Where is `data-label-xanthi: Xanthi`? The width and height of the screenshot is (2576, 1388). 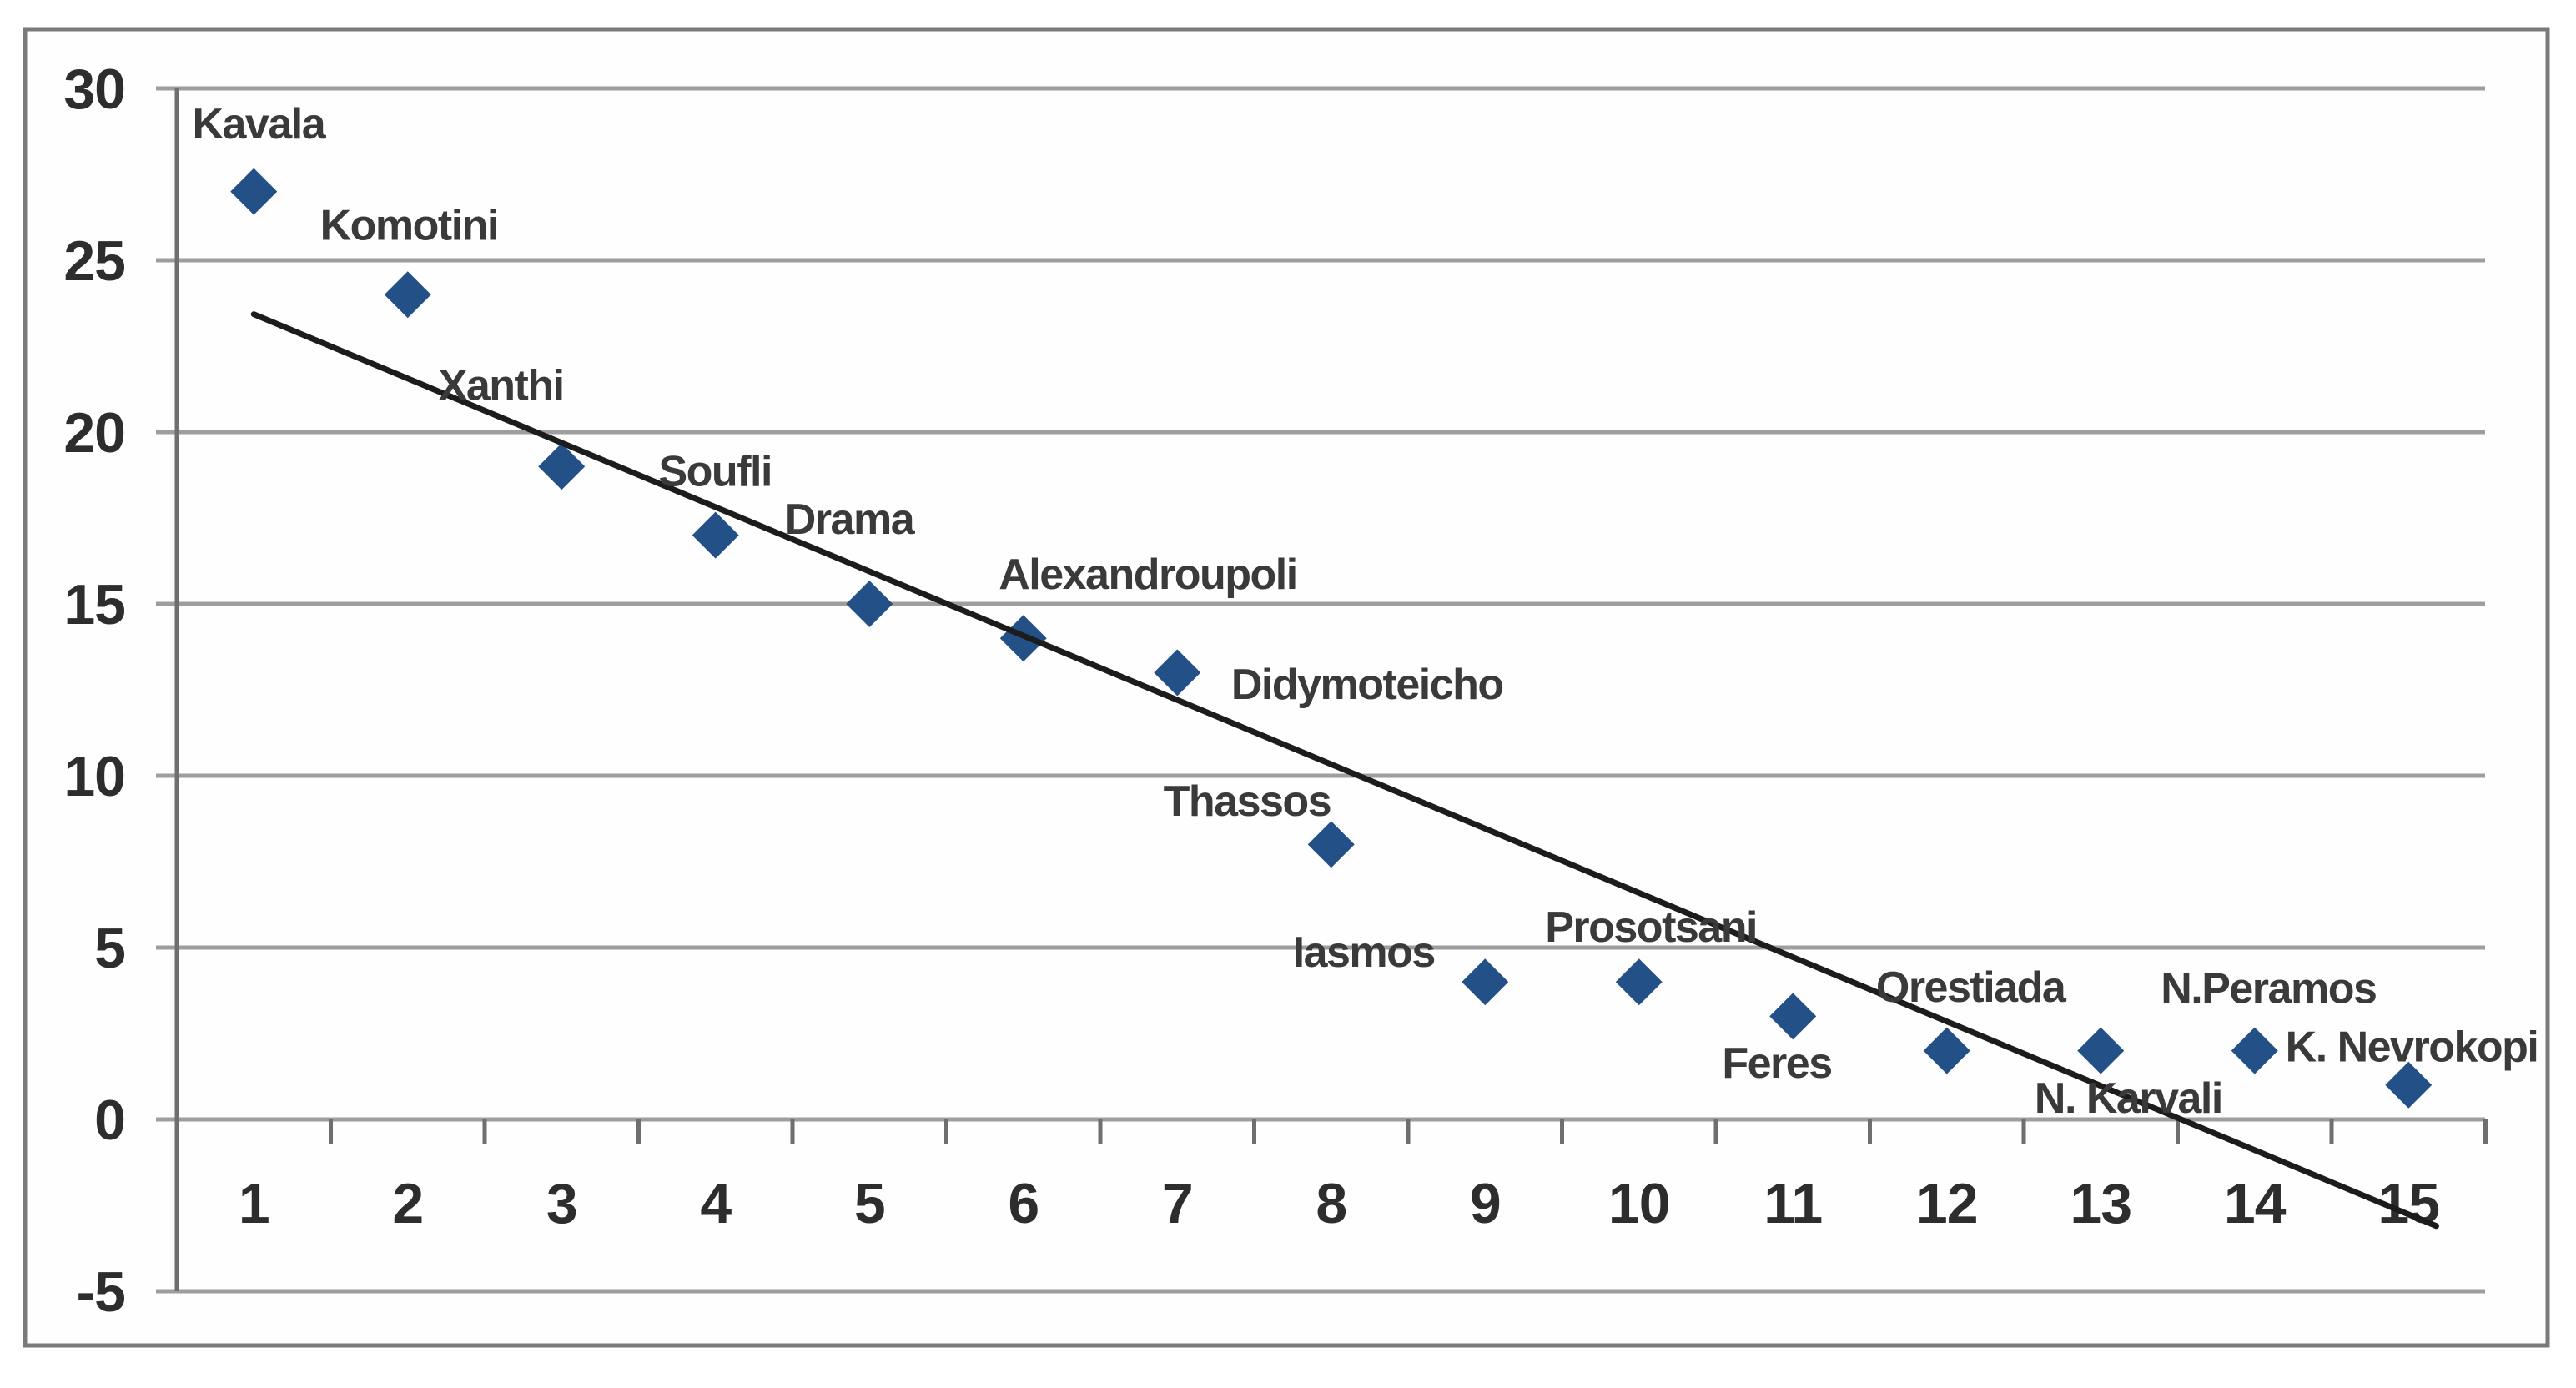 data-label-xanthi: Xanthi is located at coordinates (501, 385).